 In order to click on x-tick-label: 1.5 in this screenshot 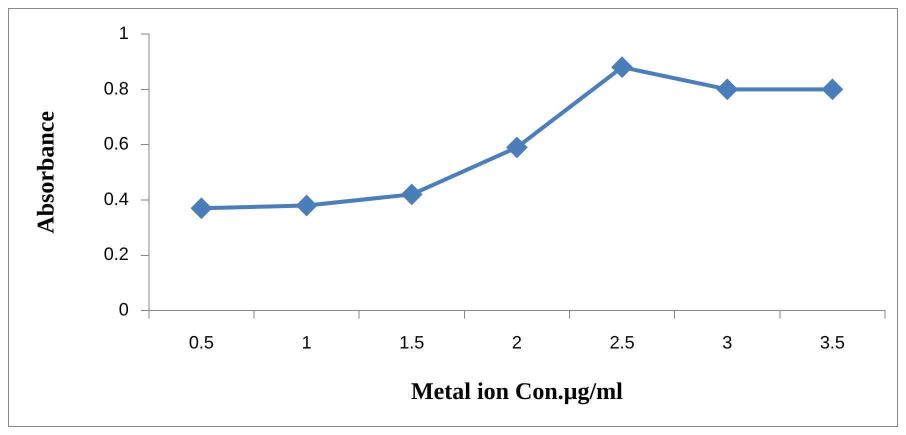, I will do `click(411, 342)`.